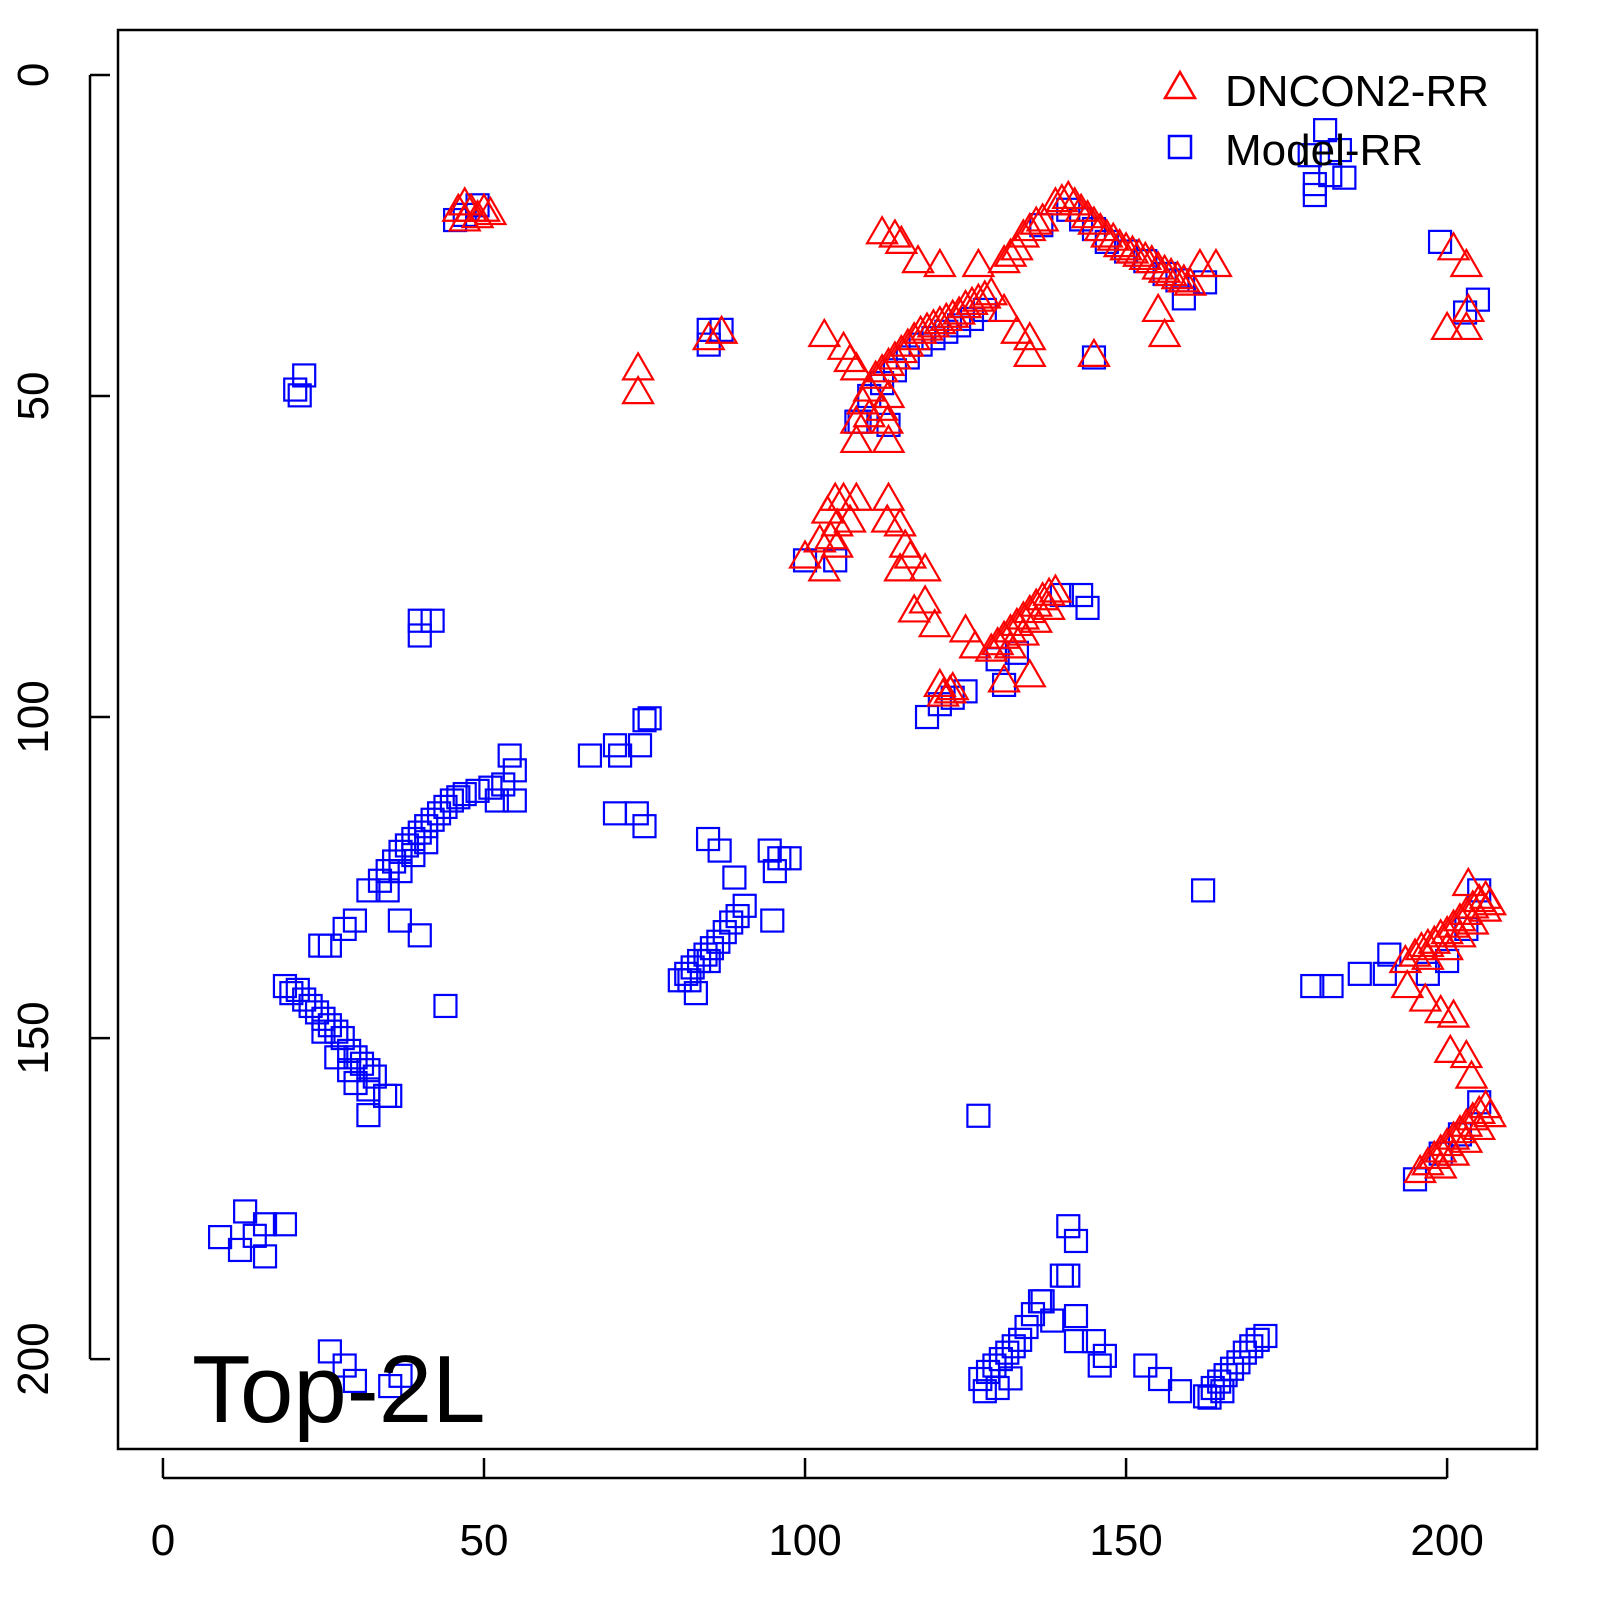 Image resolution: width=1600 pixels, height=1600 pixels. What do you see at coordinates (817, 1511) in the screenshot?
I see `x-axis: 0 50 100 150 200` at bounding box center [817, 1511].